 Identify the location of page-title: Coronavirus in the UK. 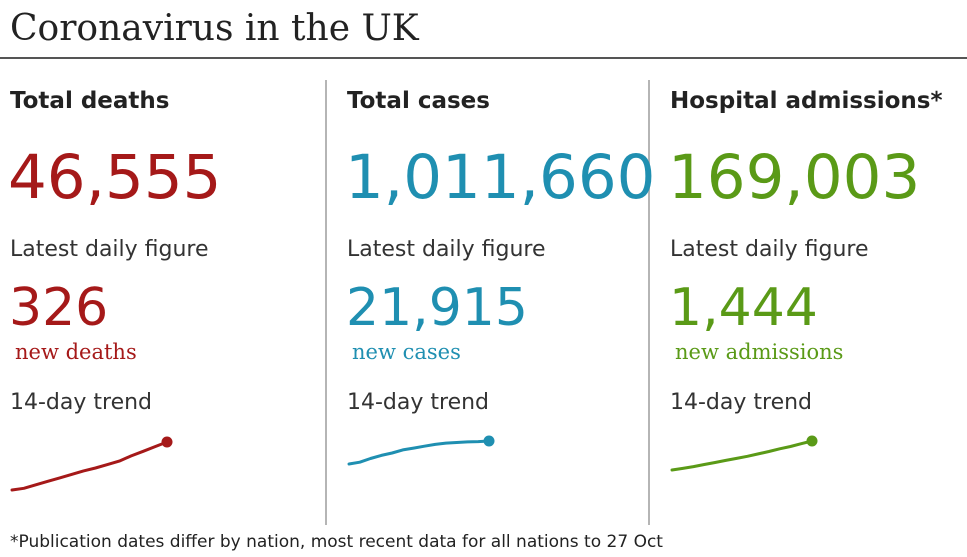
(214, 28).